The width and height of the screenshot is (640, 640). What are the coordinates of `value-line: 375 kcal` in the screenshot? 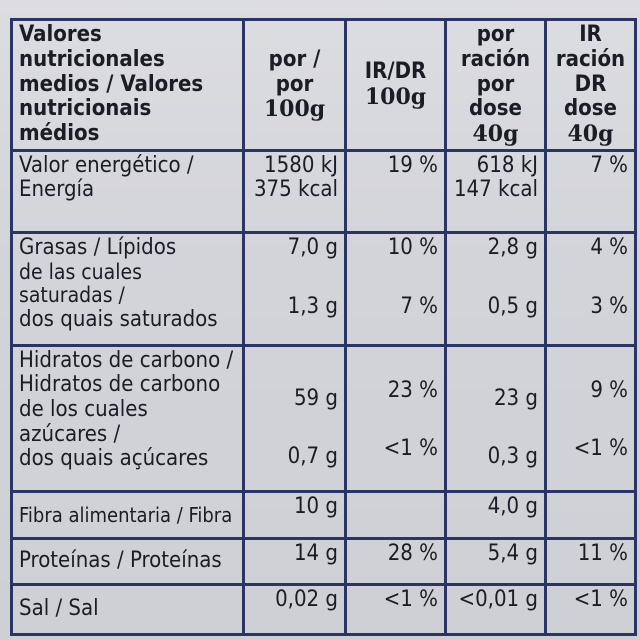 It's located at (295, 190).